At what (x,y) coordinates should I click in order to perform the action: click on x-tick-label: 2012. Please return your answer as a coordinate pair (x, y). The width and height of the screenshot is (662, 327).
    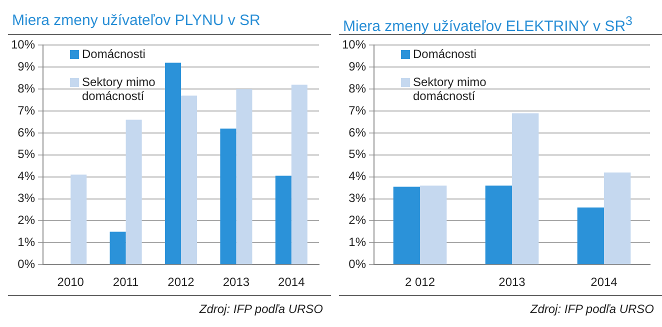
    Looking at the image, I should click on (181, 282).